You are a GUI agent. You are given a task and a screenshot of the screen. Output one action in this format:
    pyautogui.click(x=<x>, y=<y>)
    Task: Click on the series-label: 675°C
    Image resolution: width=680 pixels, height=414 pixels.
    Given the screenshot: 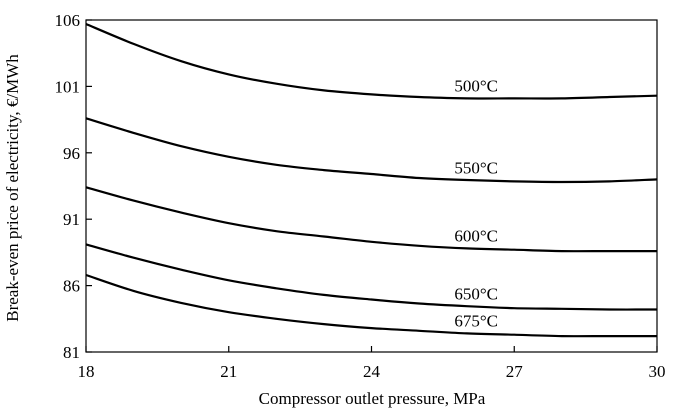 What is the action you would take?
    pyautogui.click(x=476, y=321)
    